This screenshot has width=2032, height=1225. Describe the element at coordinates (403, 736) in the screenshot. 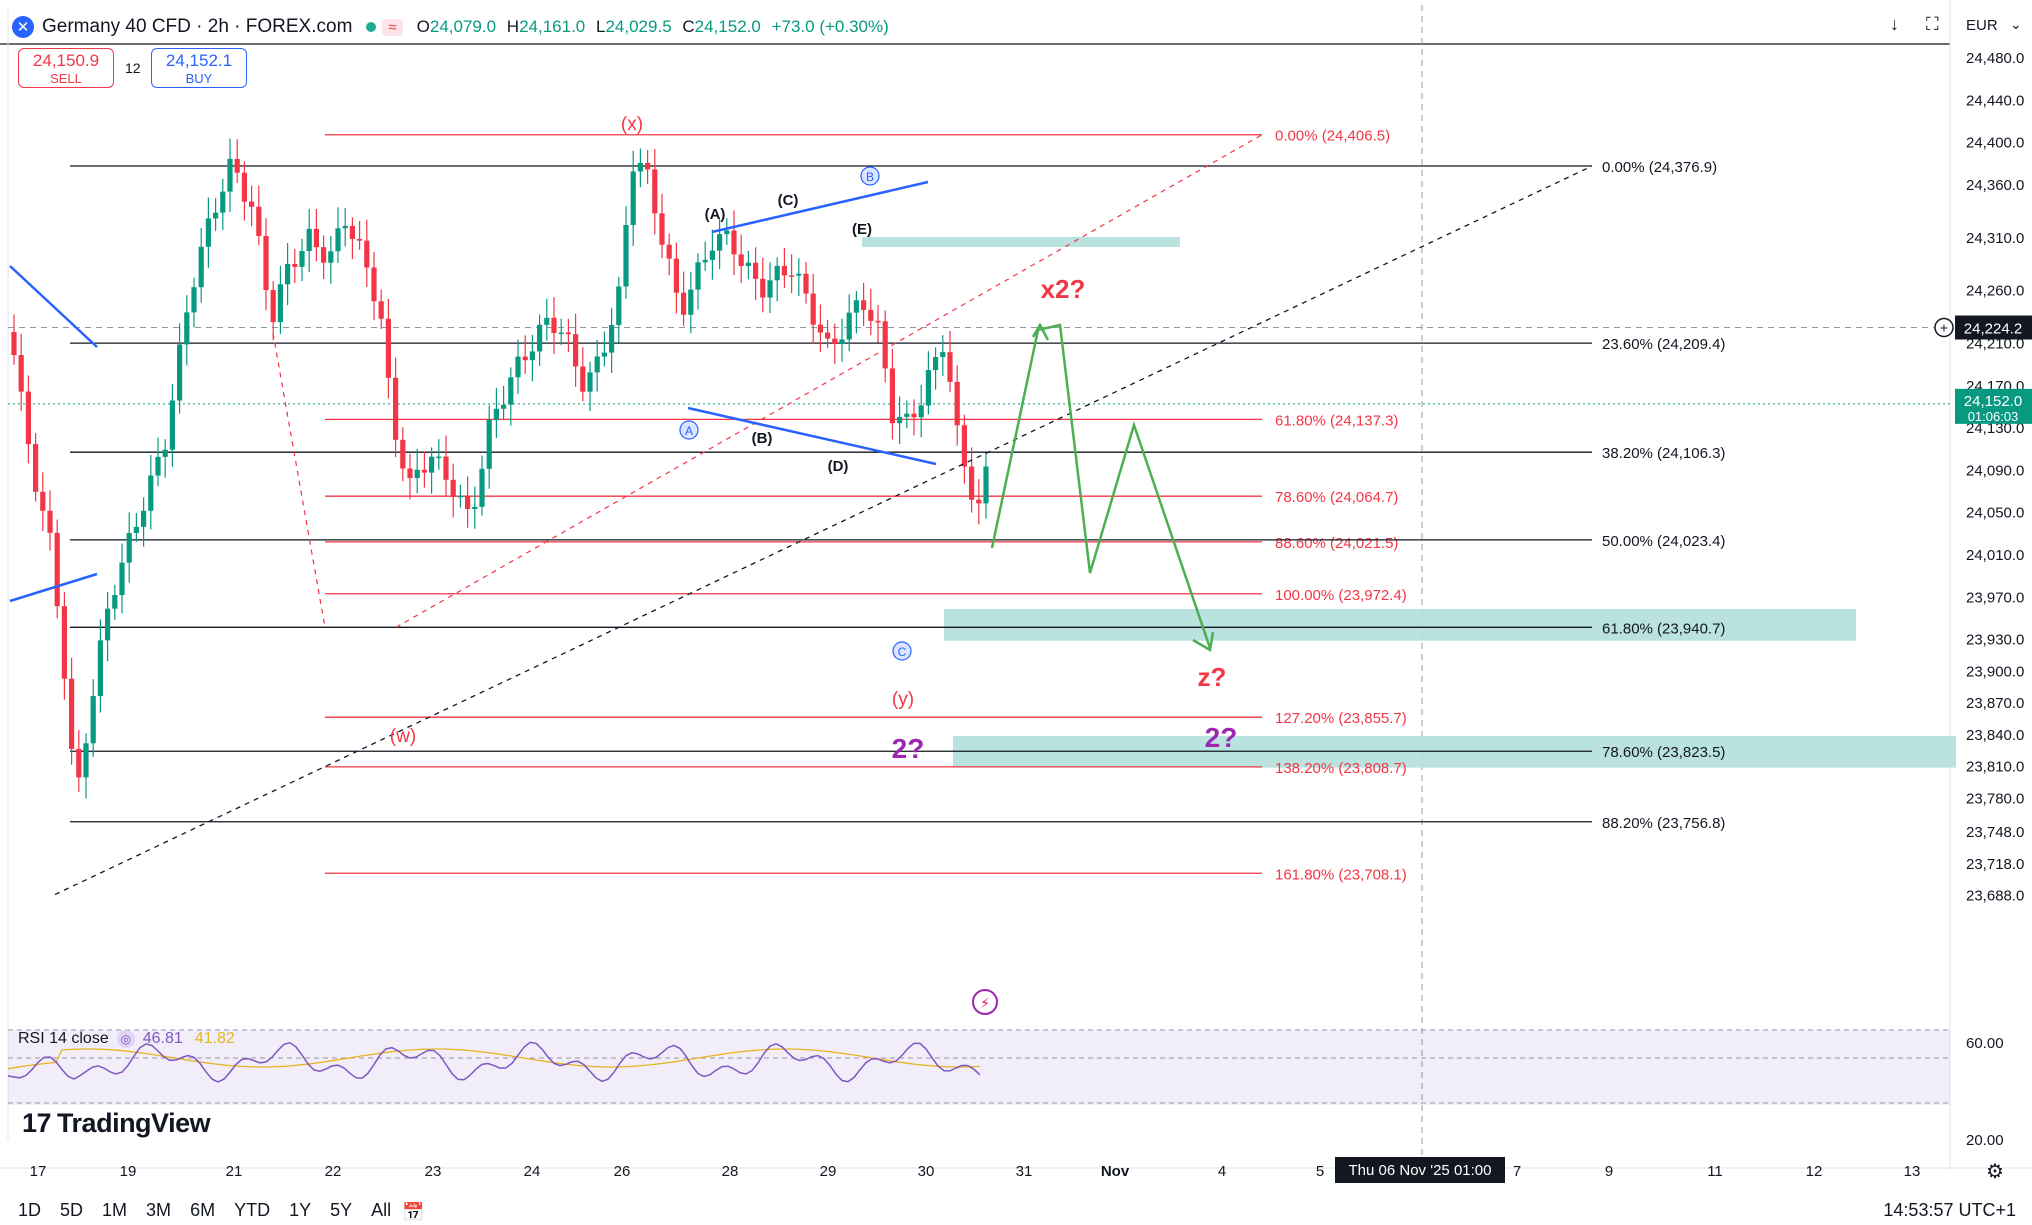

I see `wave-label-w: (w)` at that location.